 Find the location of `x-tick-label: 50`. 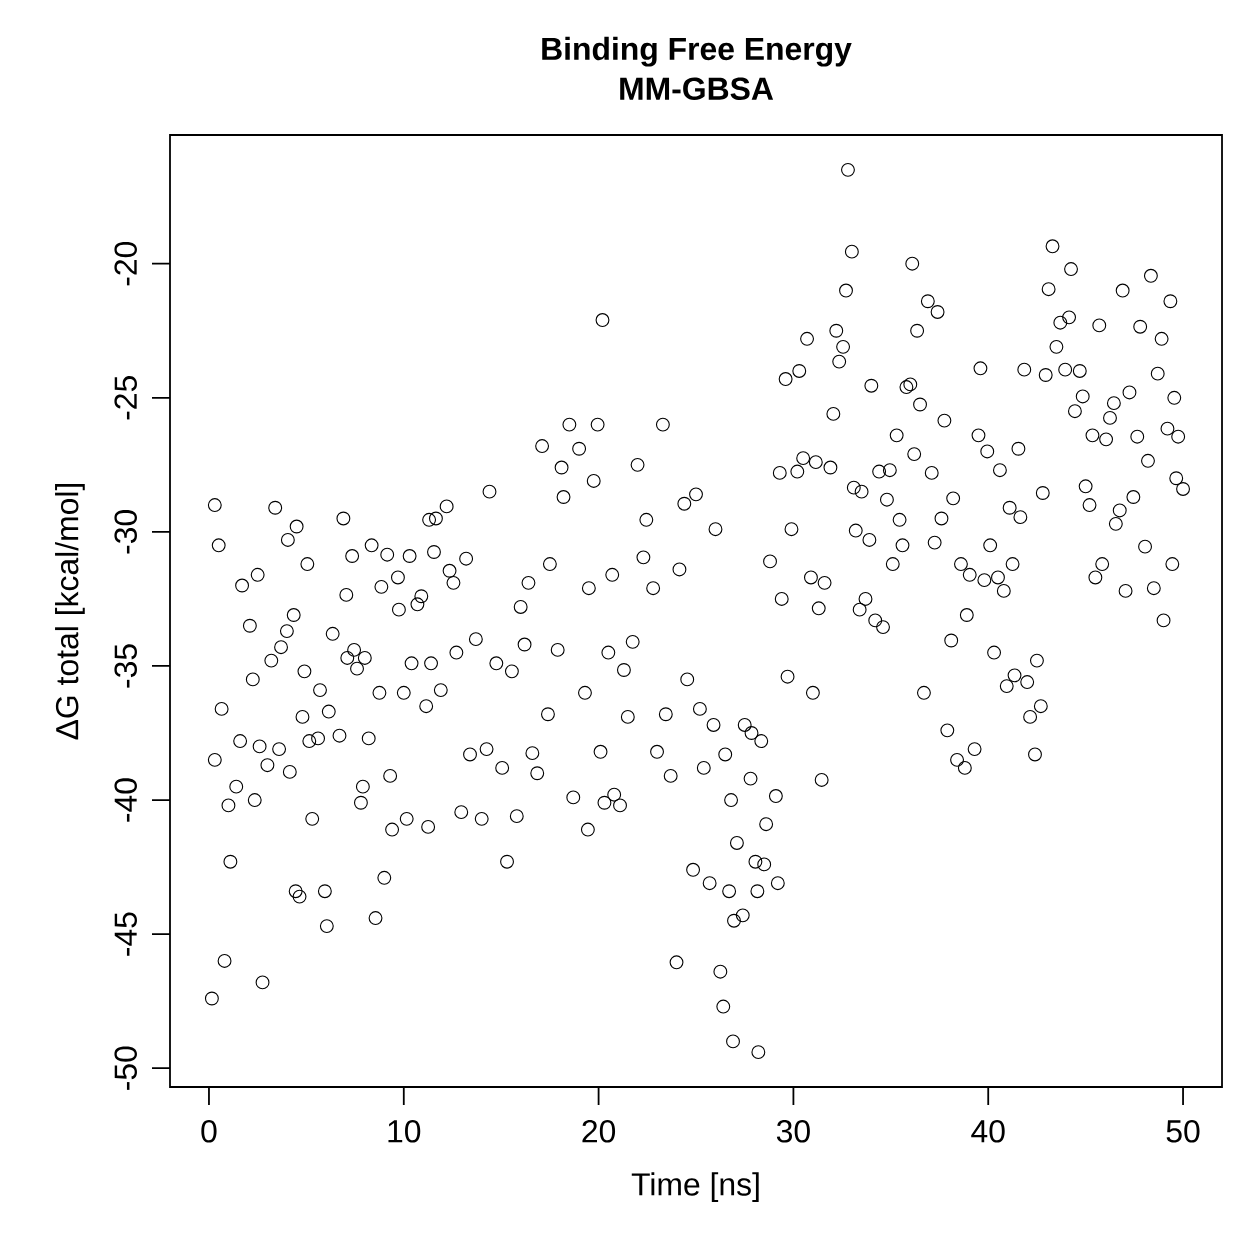

x-tick-label: 50 is located at coordinates (1183, 1131).